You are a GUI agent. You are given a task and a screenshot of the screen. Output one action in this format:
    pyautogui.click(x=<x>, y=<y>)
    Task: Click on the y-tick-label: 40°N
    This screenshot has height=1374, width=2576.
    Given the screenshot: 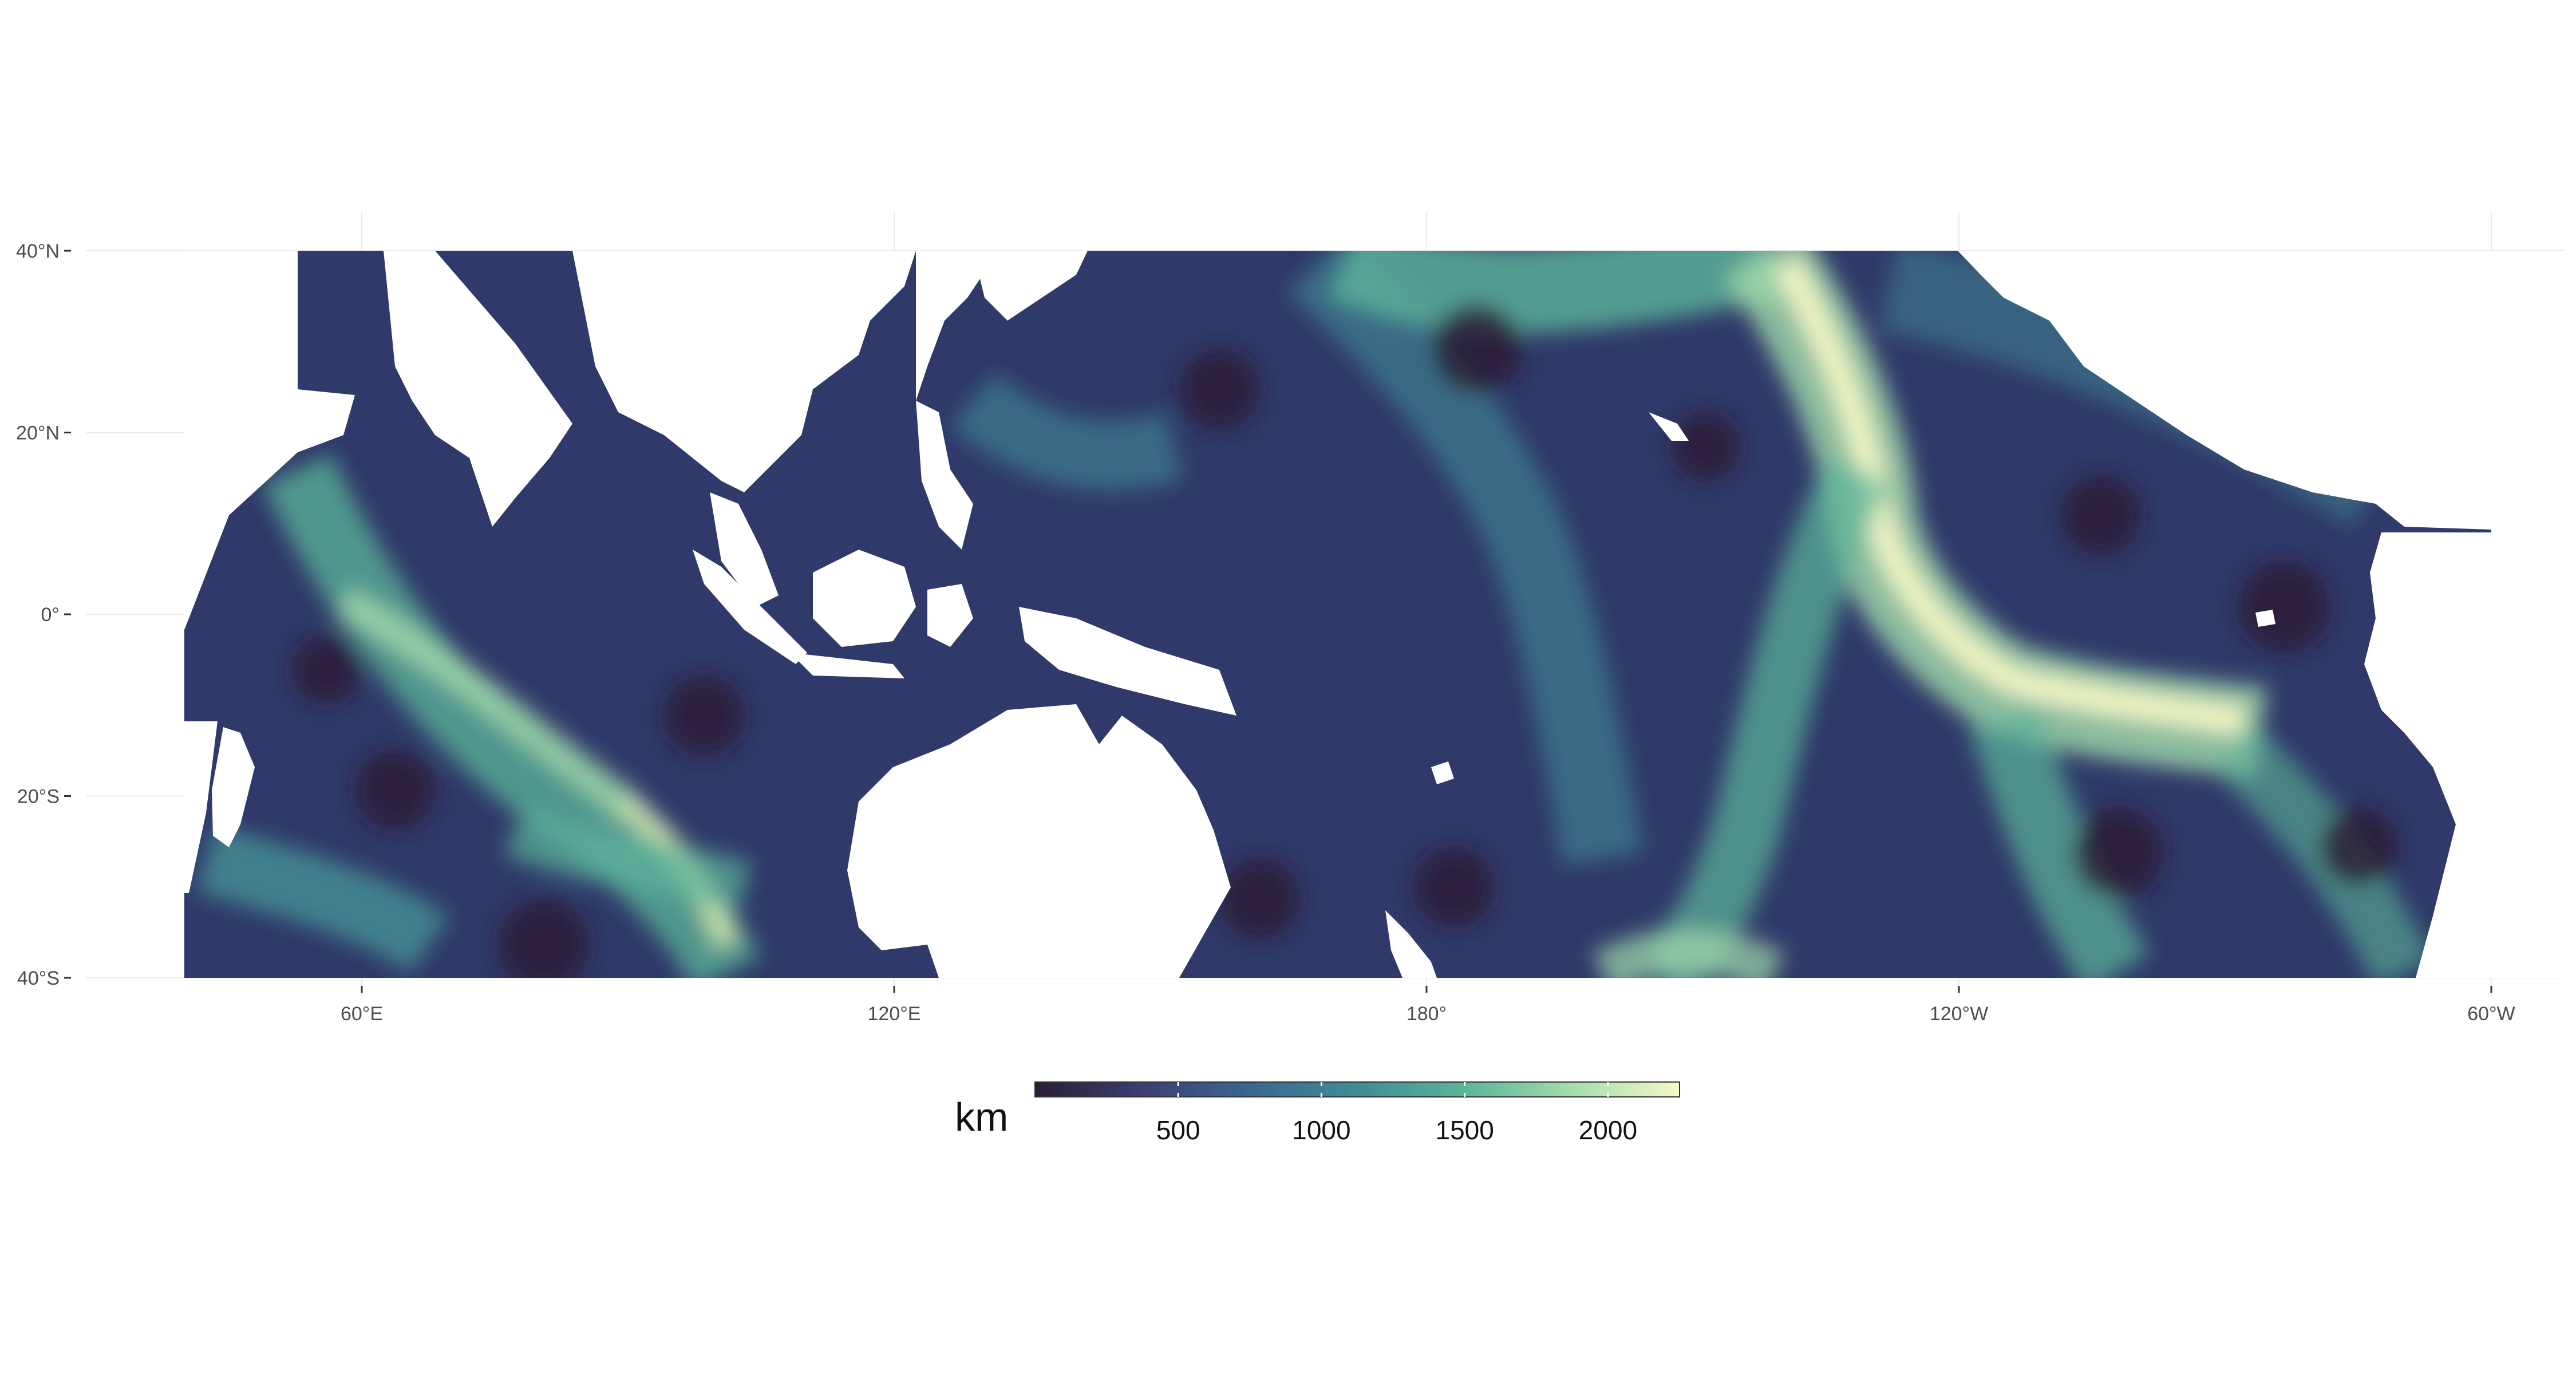 What is the action you would take?
    pyautogui.click(x=38, y=251)
    